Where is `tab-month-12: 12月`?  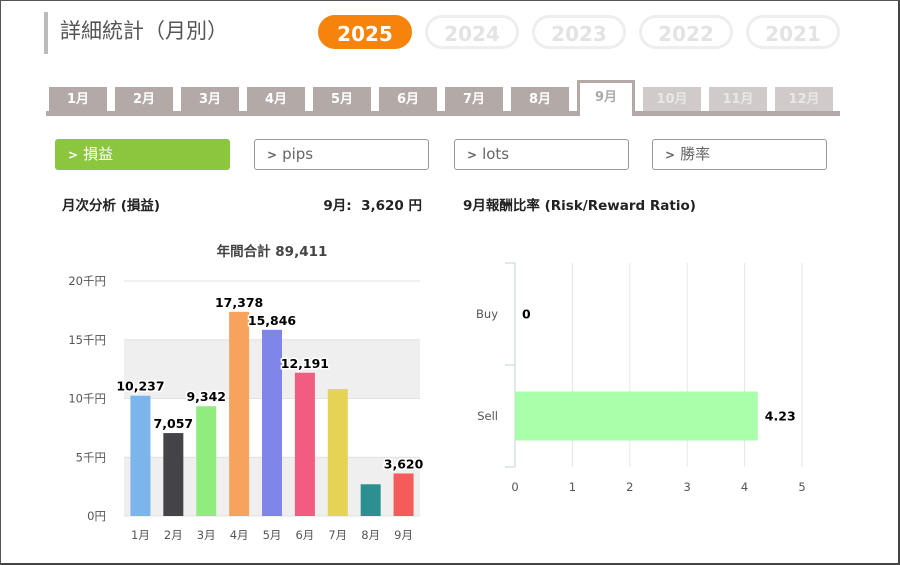
tab-month-12: 12月 is located at coordinates (804, 99).